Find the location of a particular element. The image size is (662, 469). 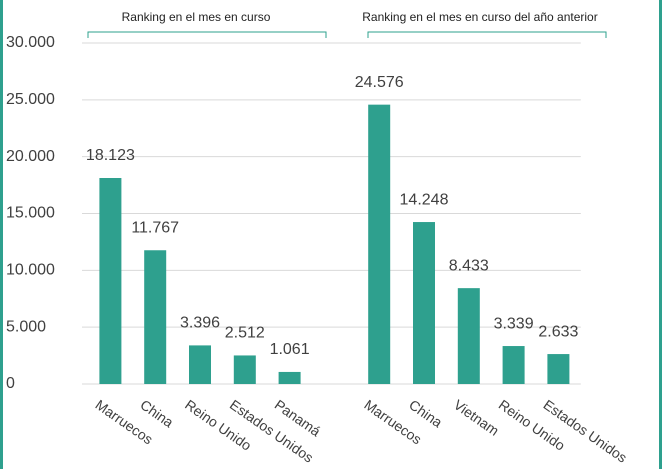

value-label: 18.123 is located at coordinates (110, 155).